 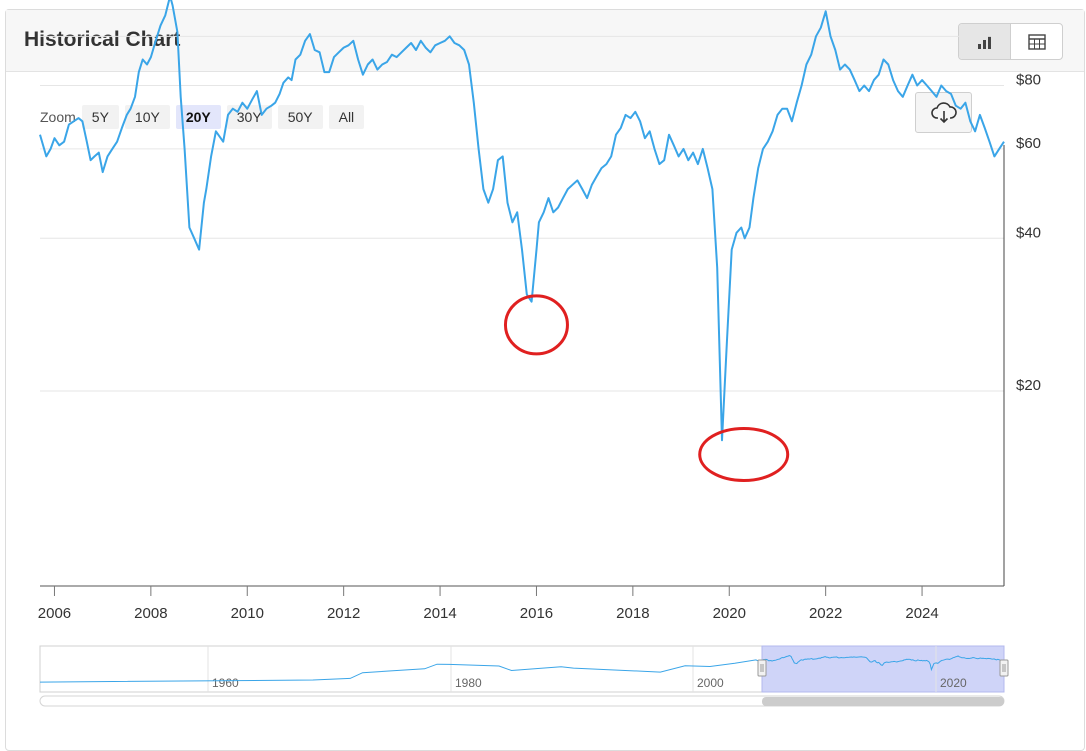 I want to click on cloud-download-icon, so click(x=943, y=112).